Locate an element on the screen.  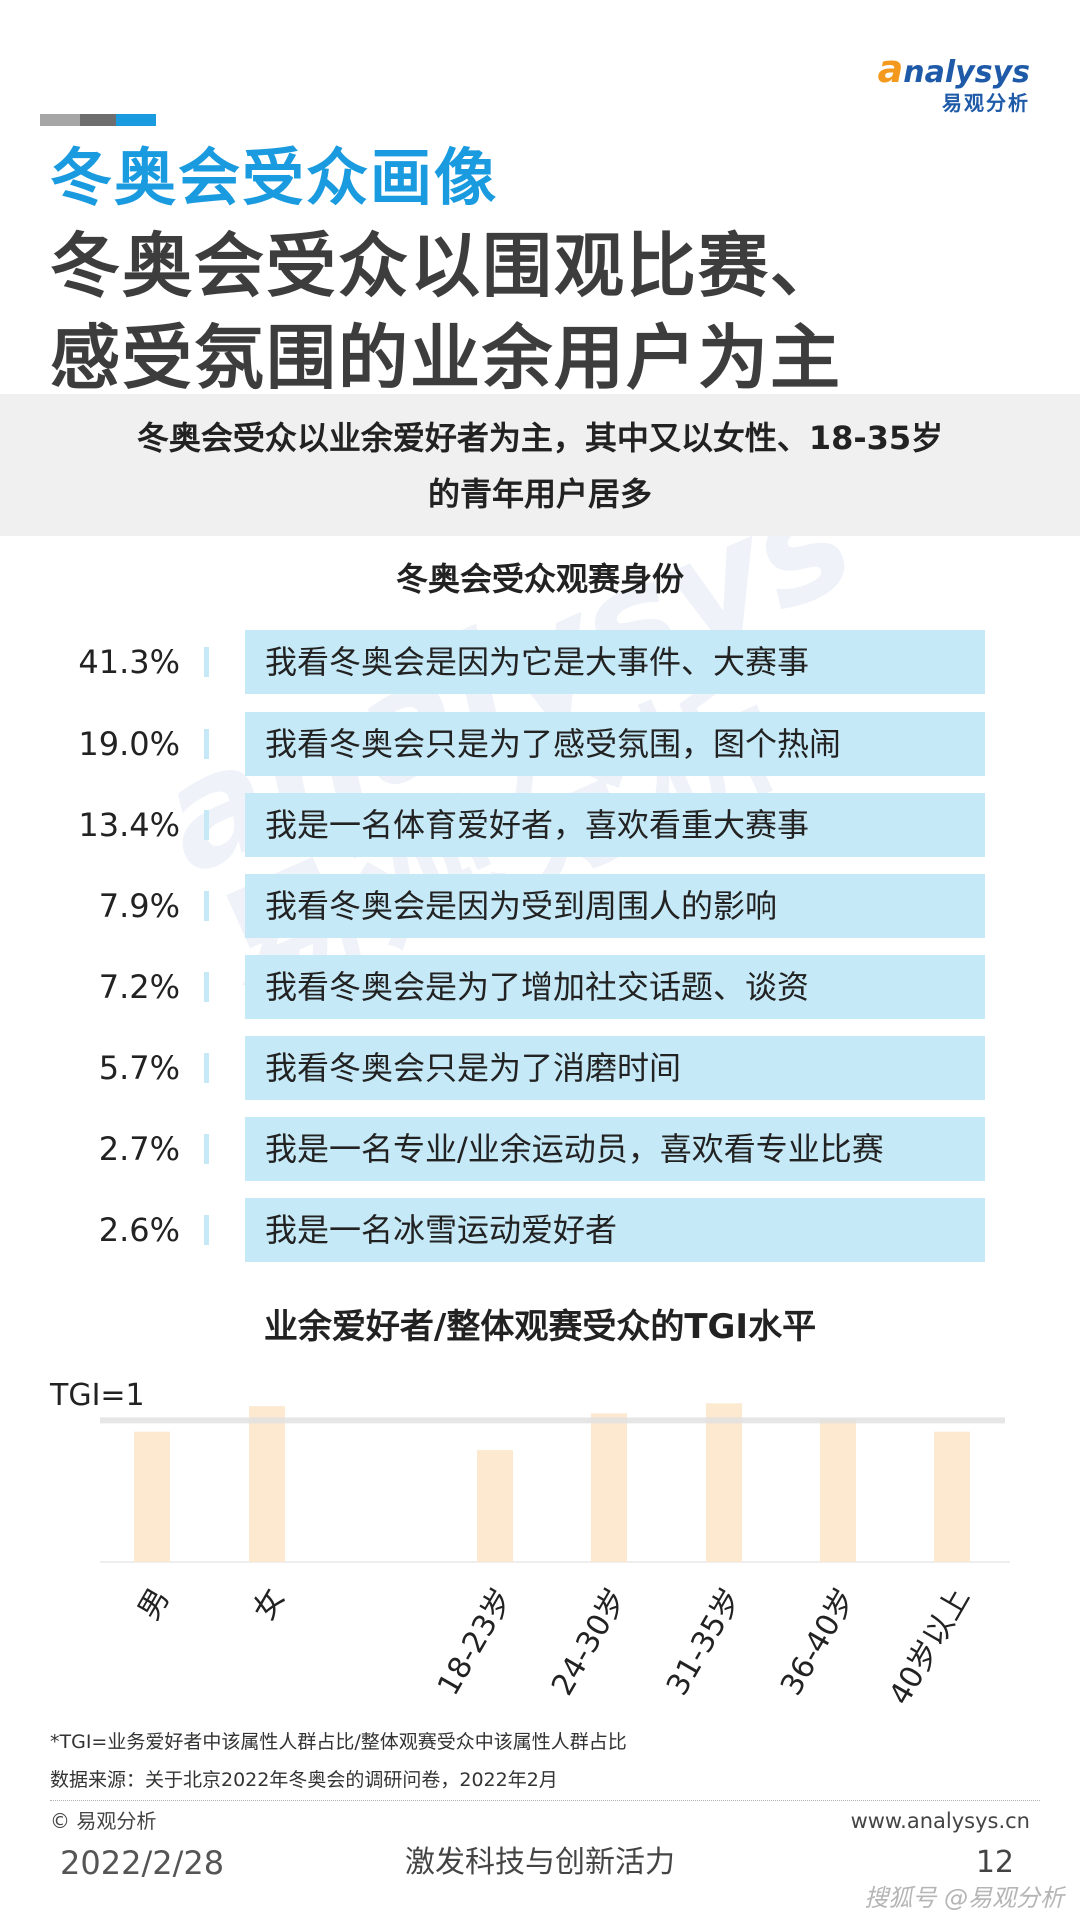
identity-label: 我看冬奥会是因为它是大事件、大赛事 is located at coordinates (537, 662).